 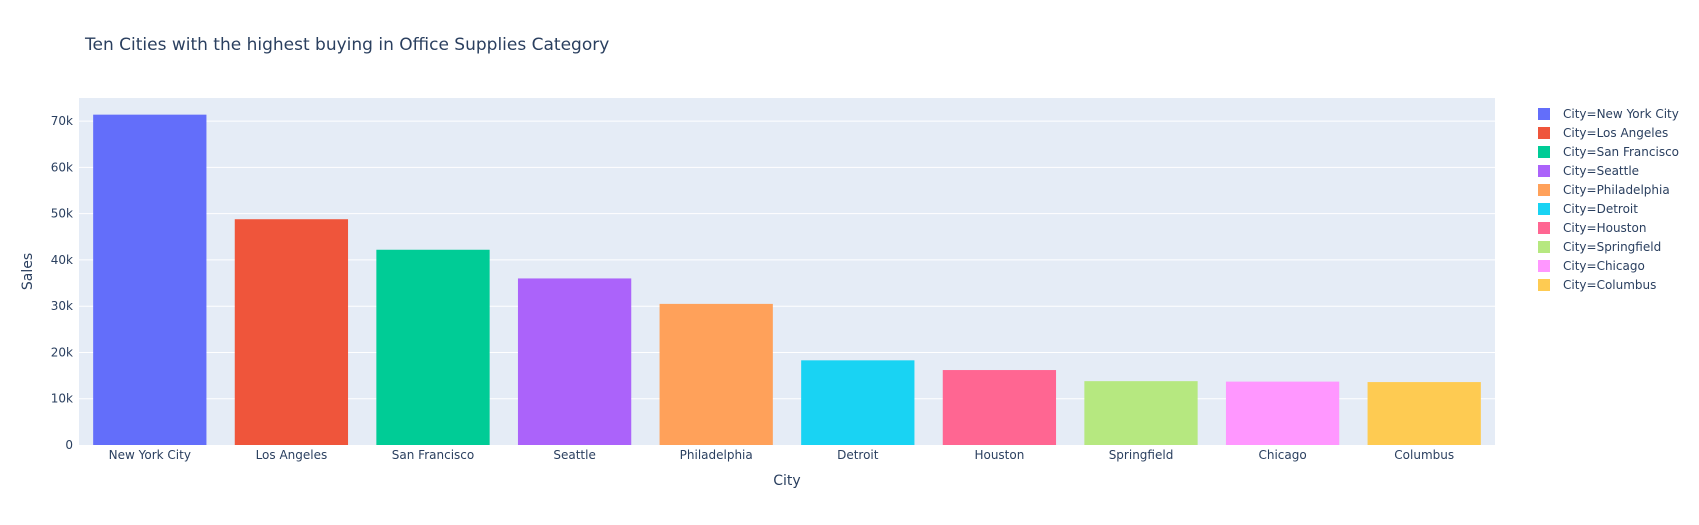 I want to click on legend-label: City=Houston, so click(x=1604, y=228).